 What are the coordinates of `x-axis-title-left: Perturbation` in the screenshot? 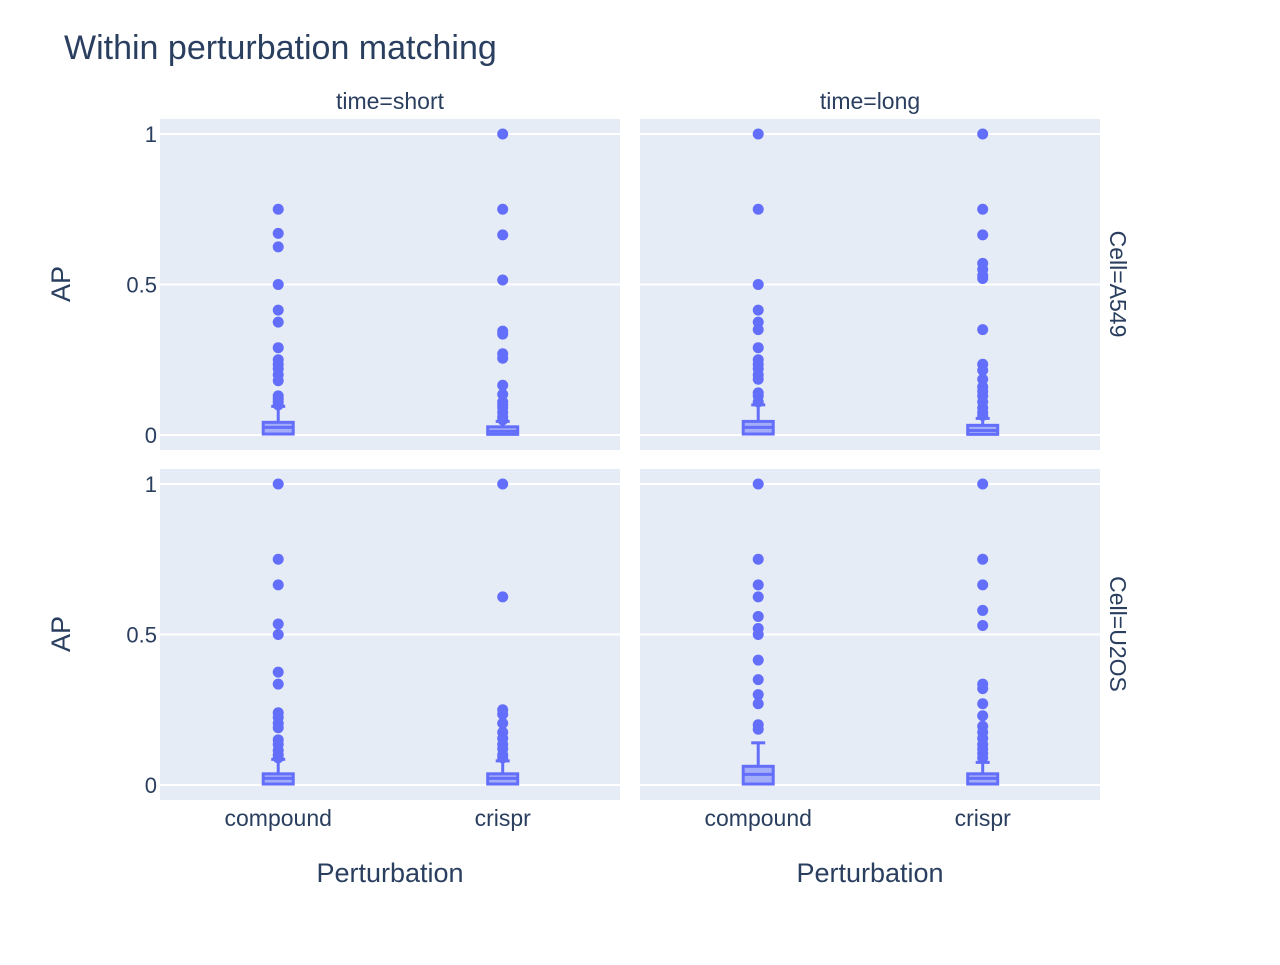 It's located at (389, 873).